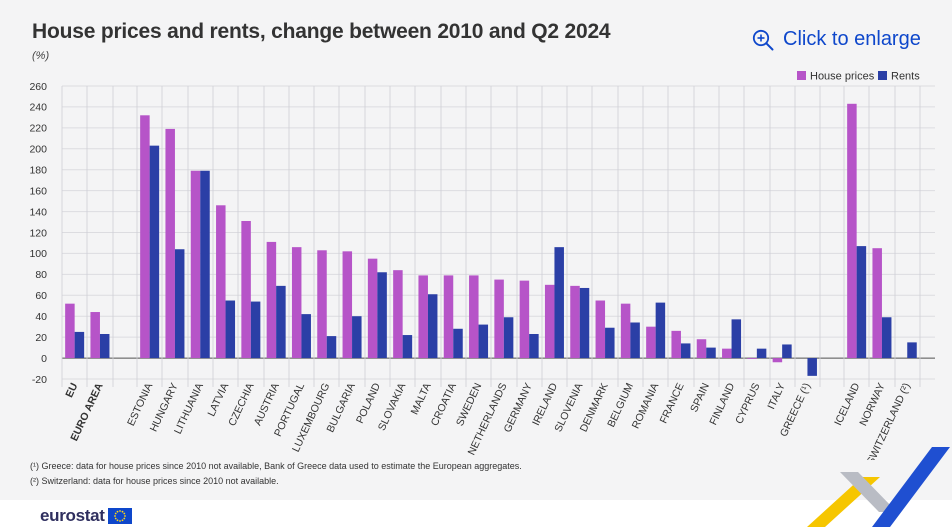  Describe the element at coordinates (575, 322) in the screenshot. I see `bar-house-prices-slovenia` at that location.